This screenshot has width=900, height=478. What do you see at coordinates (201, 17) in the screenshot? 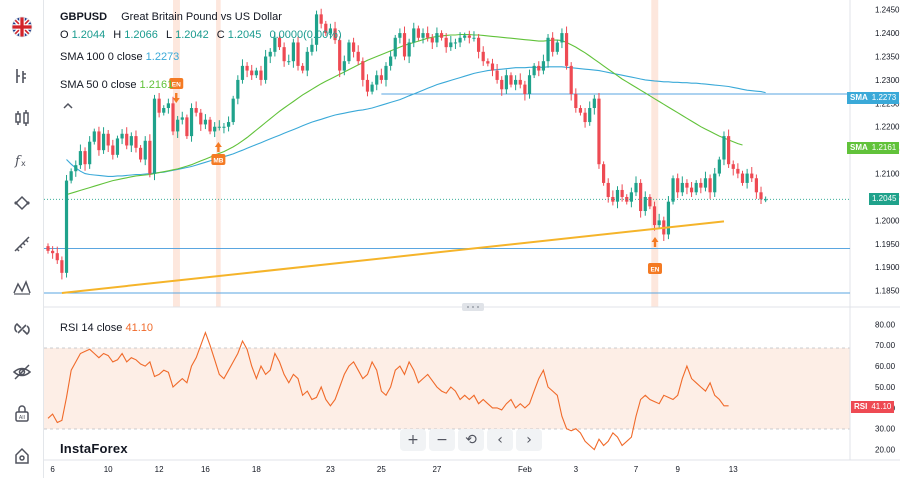
I see `symbol-description: Great Britain Pound vs US Dollar` at bounding box center [201, 17].